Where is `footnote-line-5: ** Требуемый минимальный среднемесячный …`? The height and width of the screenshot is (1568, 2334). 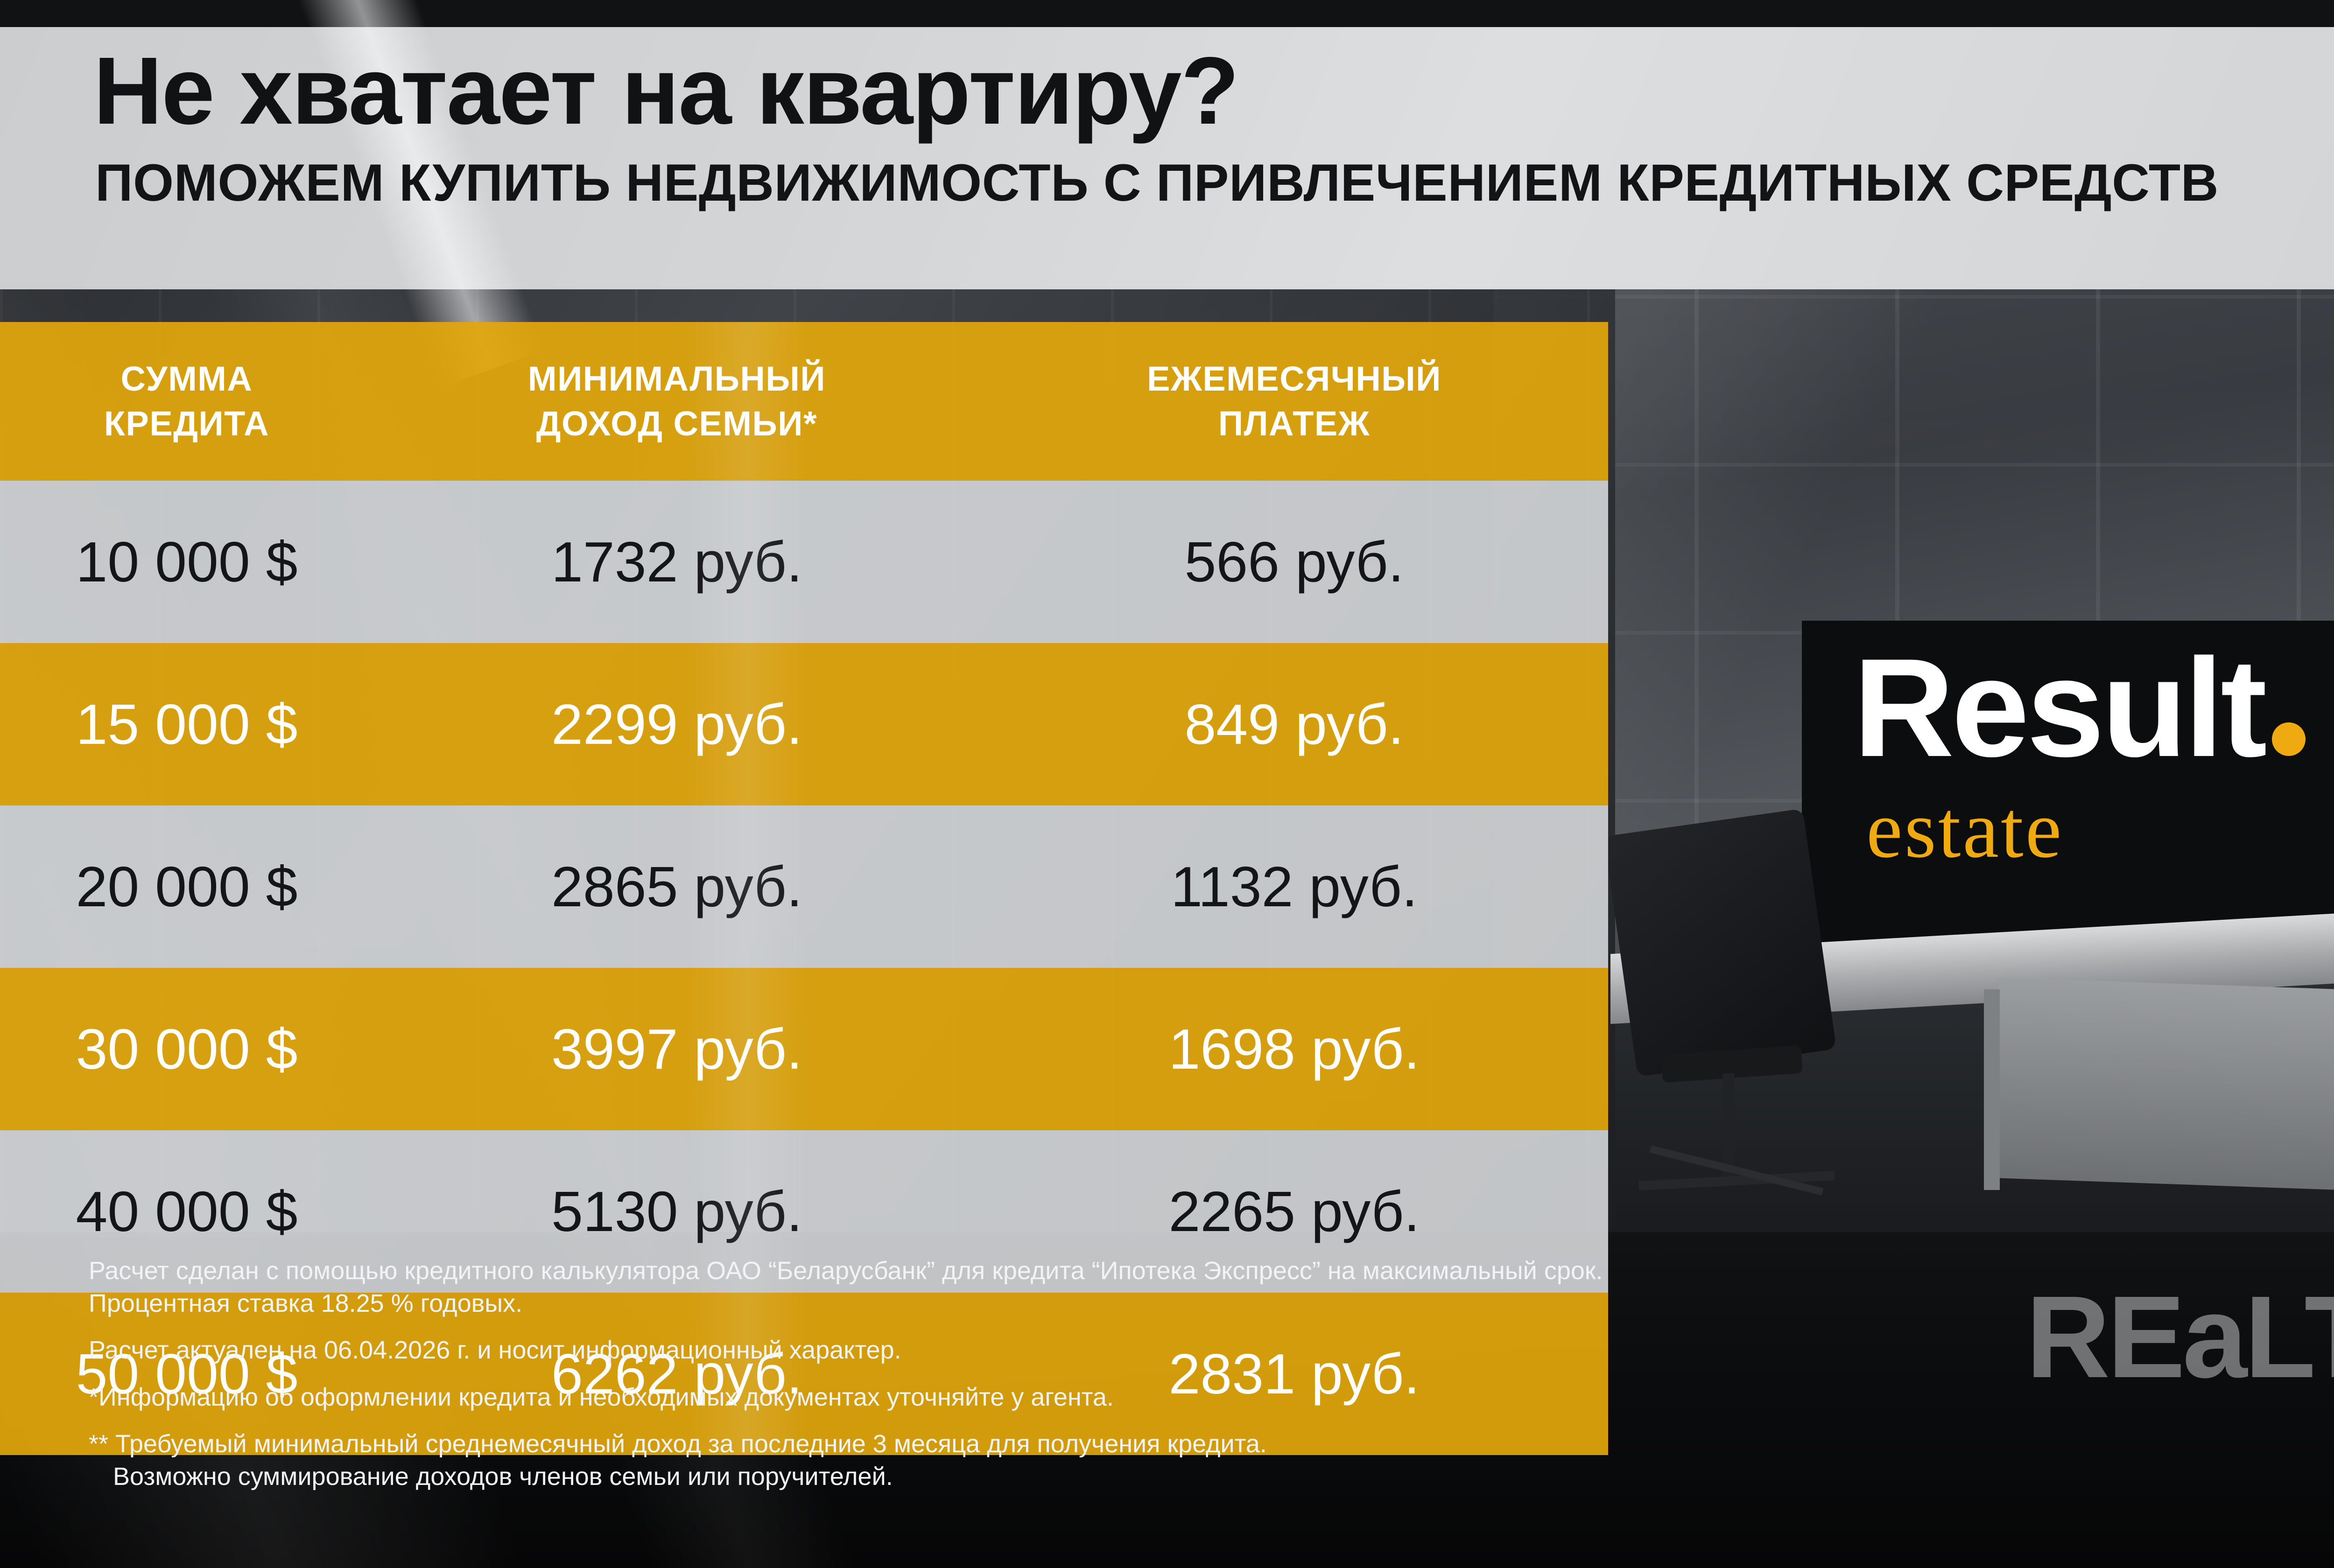 footnote-line-5: ** Требуемый минимальный среднемесячный … is located at coordinates (678, 1443).